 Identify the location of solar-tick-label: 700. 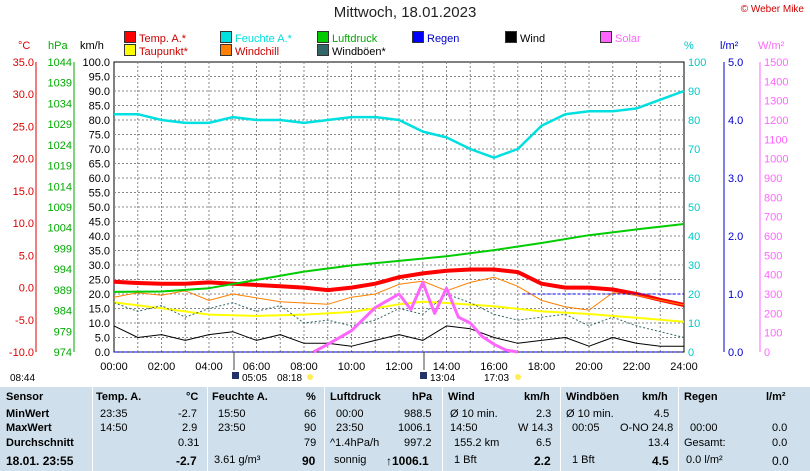
(773, 218).